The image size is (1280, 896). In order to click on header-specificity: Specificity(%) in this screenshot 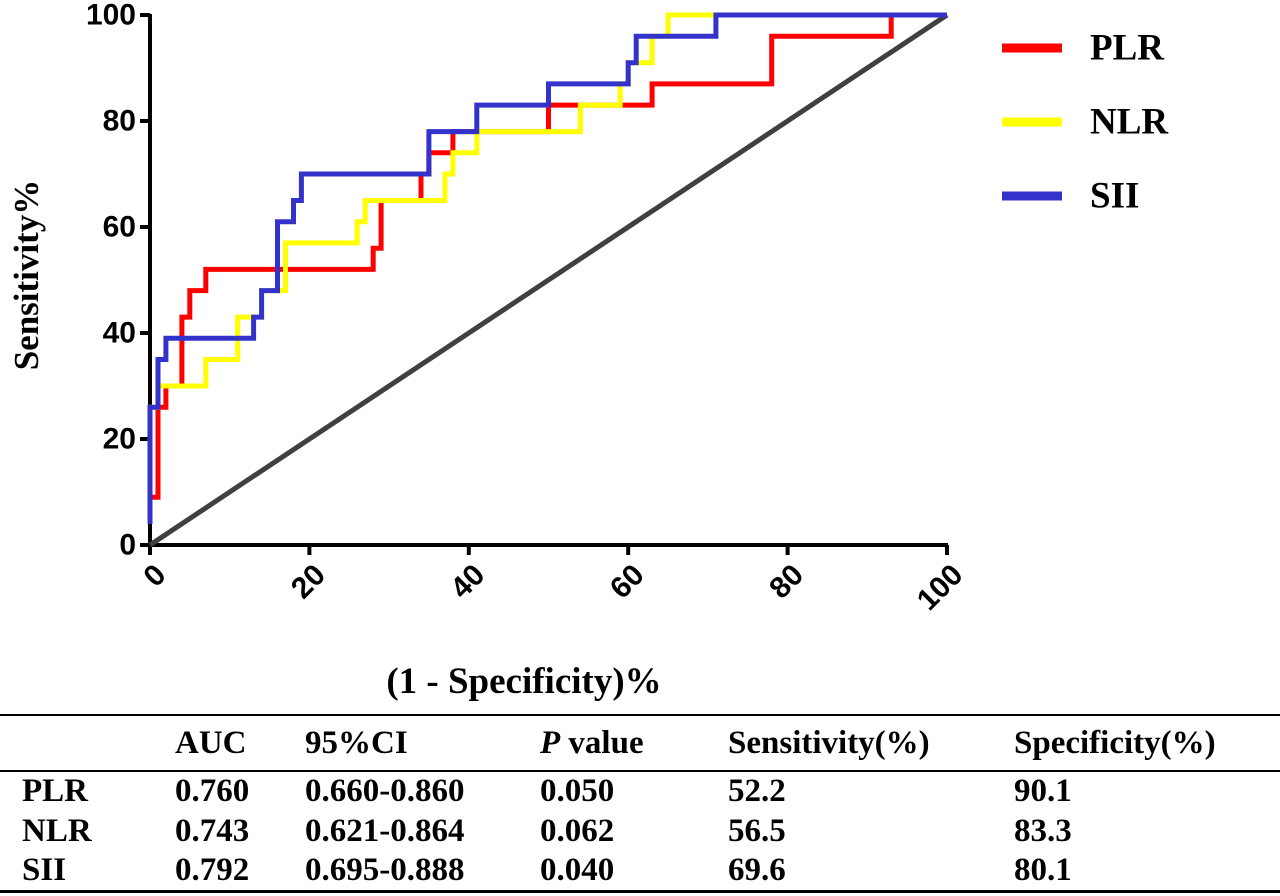, I will do `click(1115, 742)`.